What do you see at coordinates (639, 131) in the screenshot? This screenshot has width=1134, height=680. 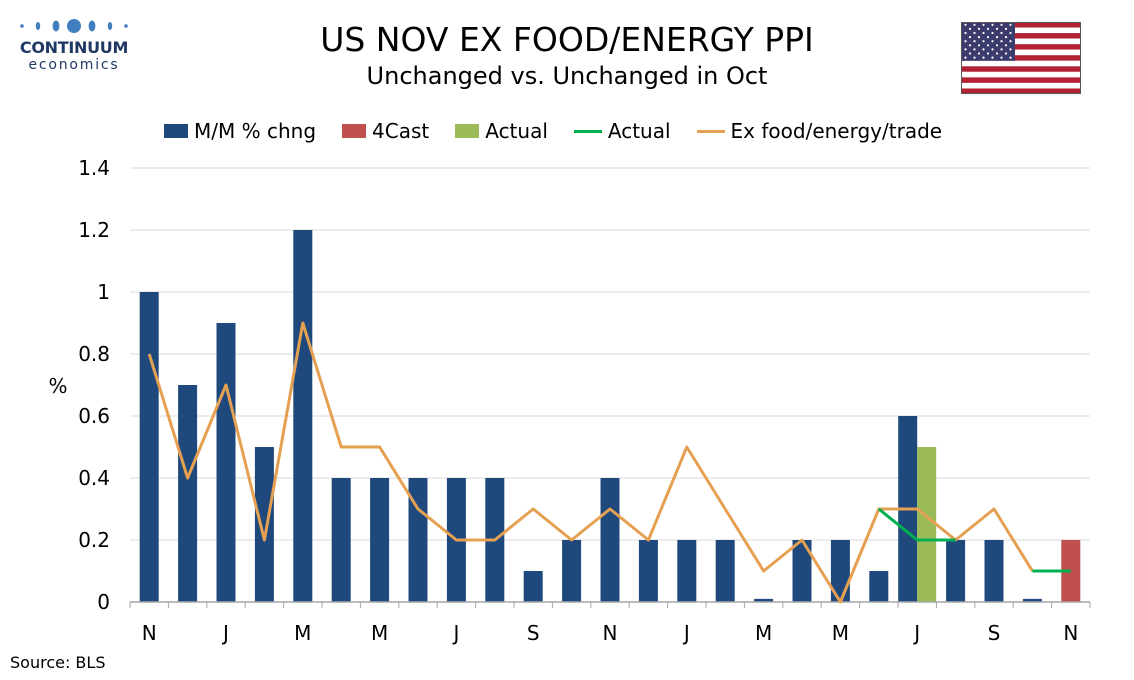 I see `legend-label-actual-line: Actual` at bounding box center [639, 131].